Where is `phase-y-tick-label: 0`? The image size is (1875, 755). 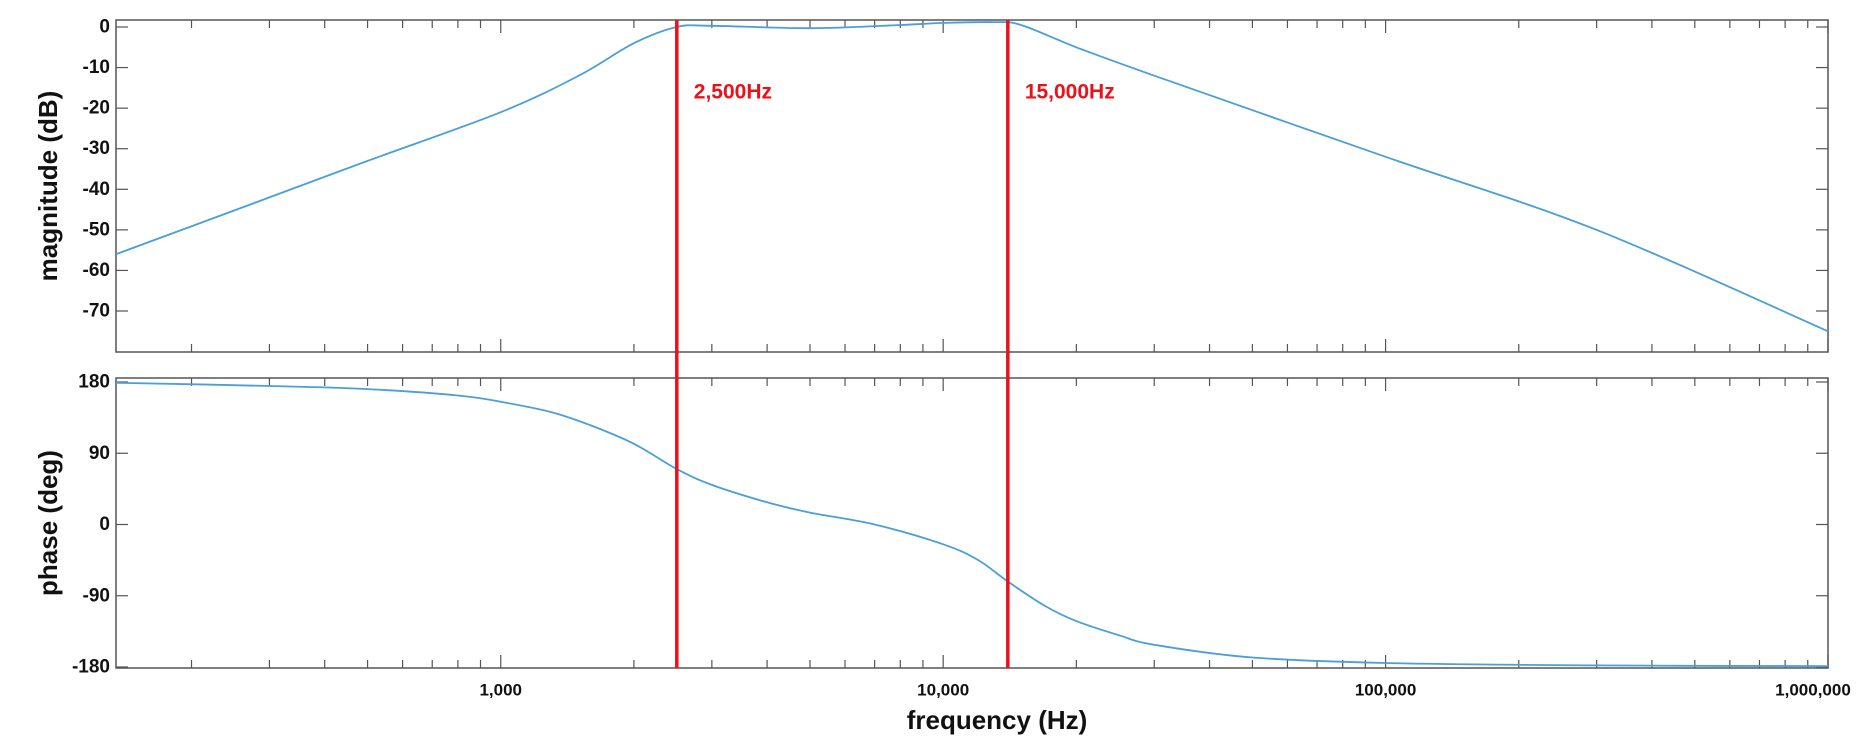
phase-y-tick-label: 0 is located at coordinates (104, 524).